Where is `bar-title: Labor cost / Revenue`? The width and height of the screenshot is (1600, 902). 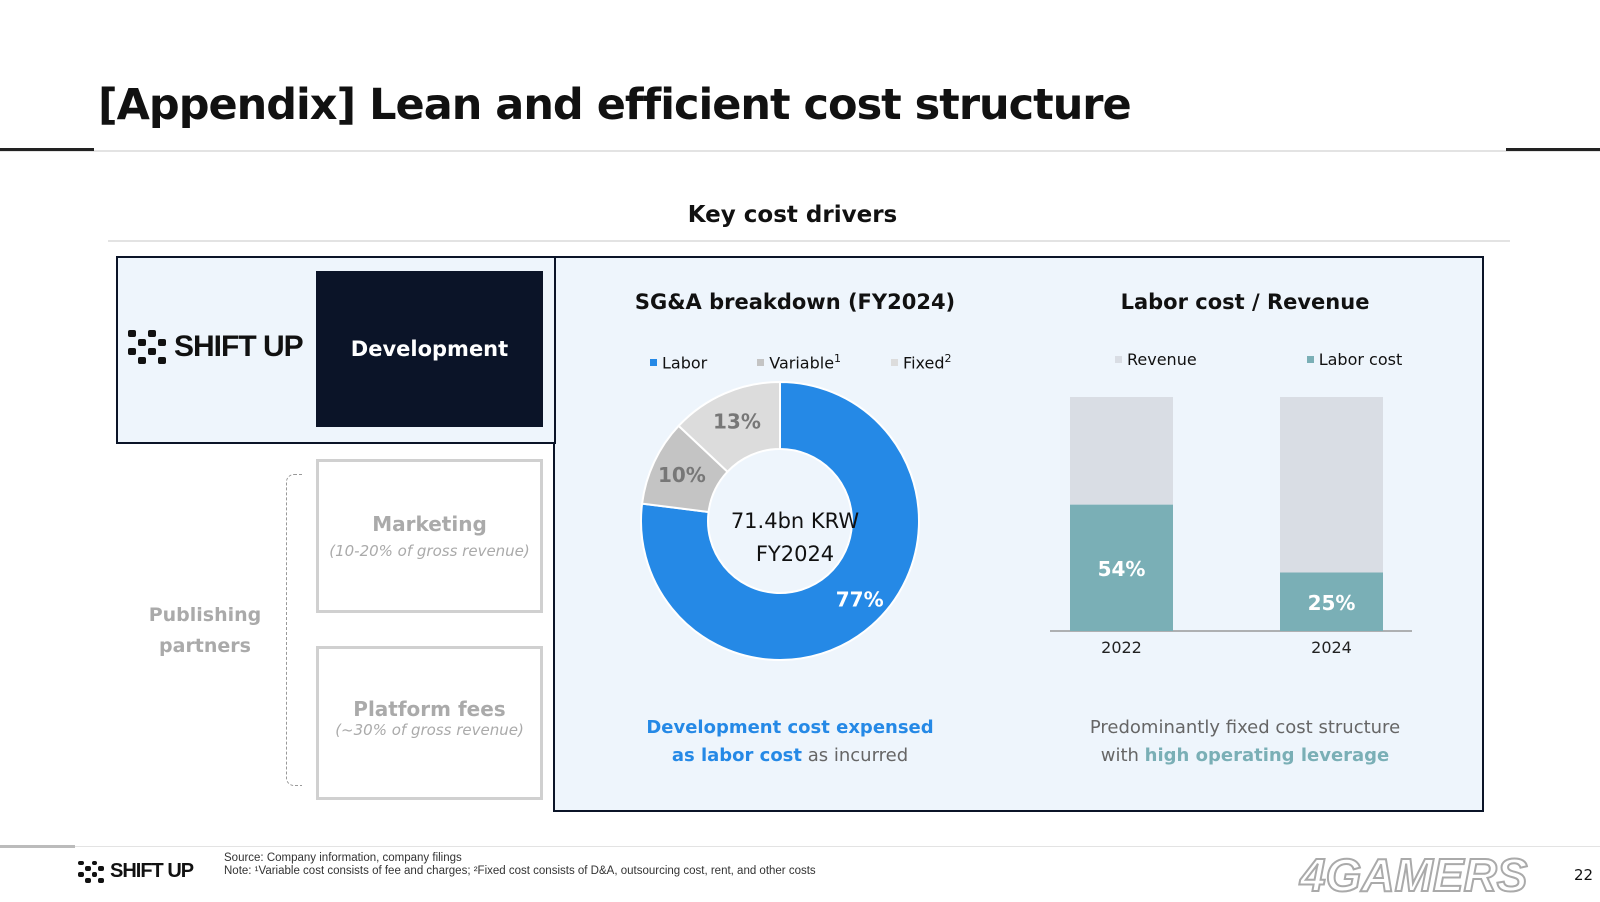
bar-title: Labor cost / Revenue is located at coordinates (1245, 302).